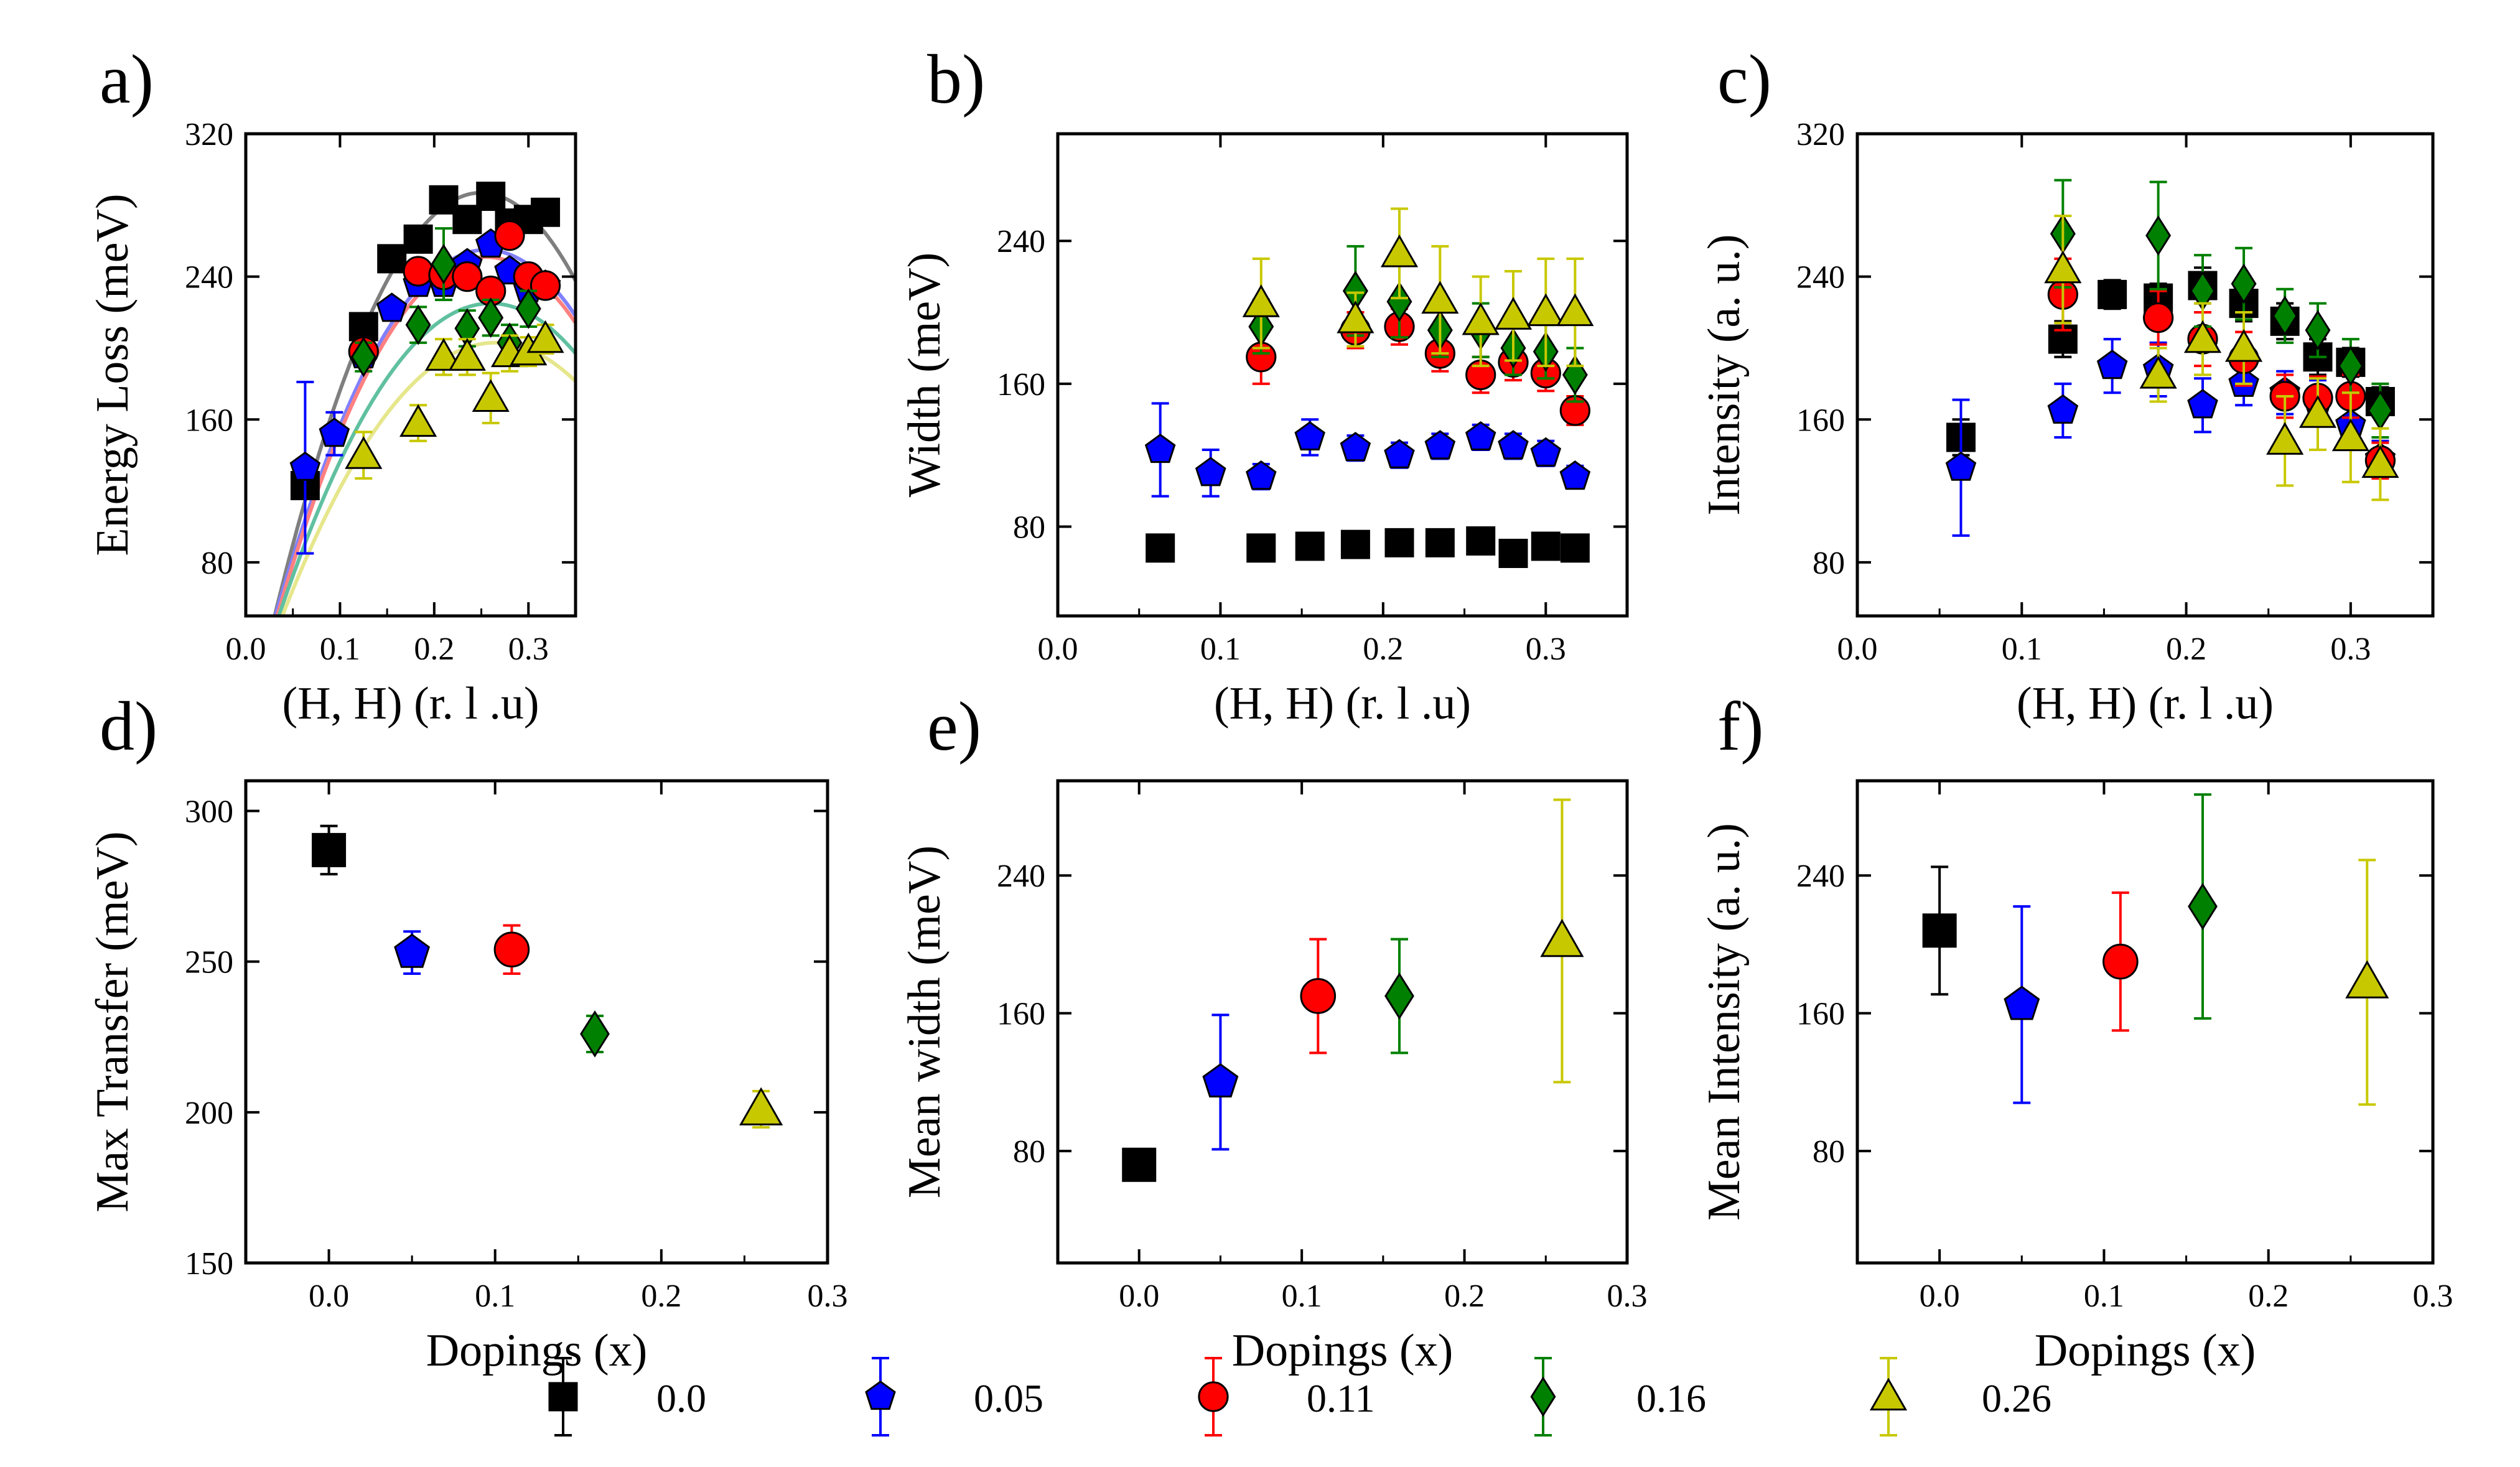  I want to click on legend-label: 0.11, so click(1341, 1398).